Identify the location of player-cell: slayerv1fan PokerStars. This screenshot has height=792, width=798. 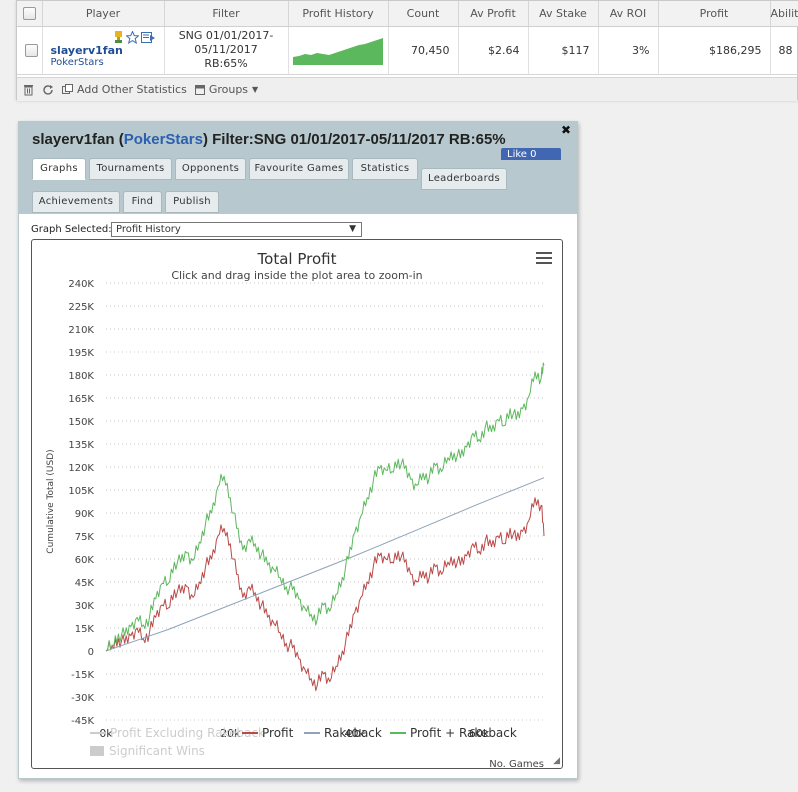
(103, 50).